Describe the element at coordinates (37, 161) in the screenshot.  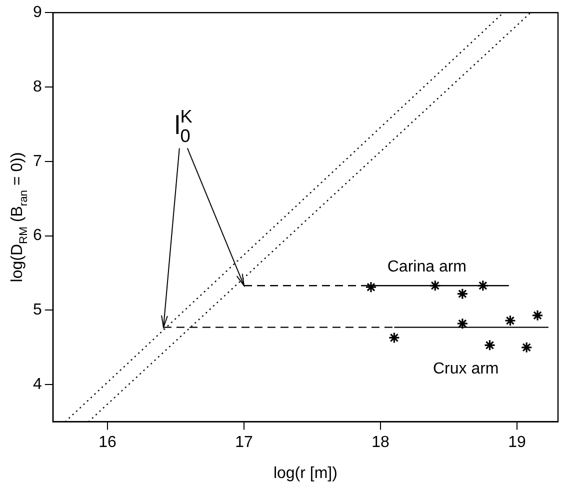
I see `y-tick-label: 7` at that location.